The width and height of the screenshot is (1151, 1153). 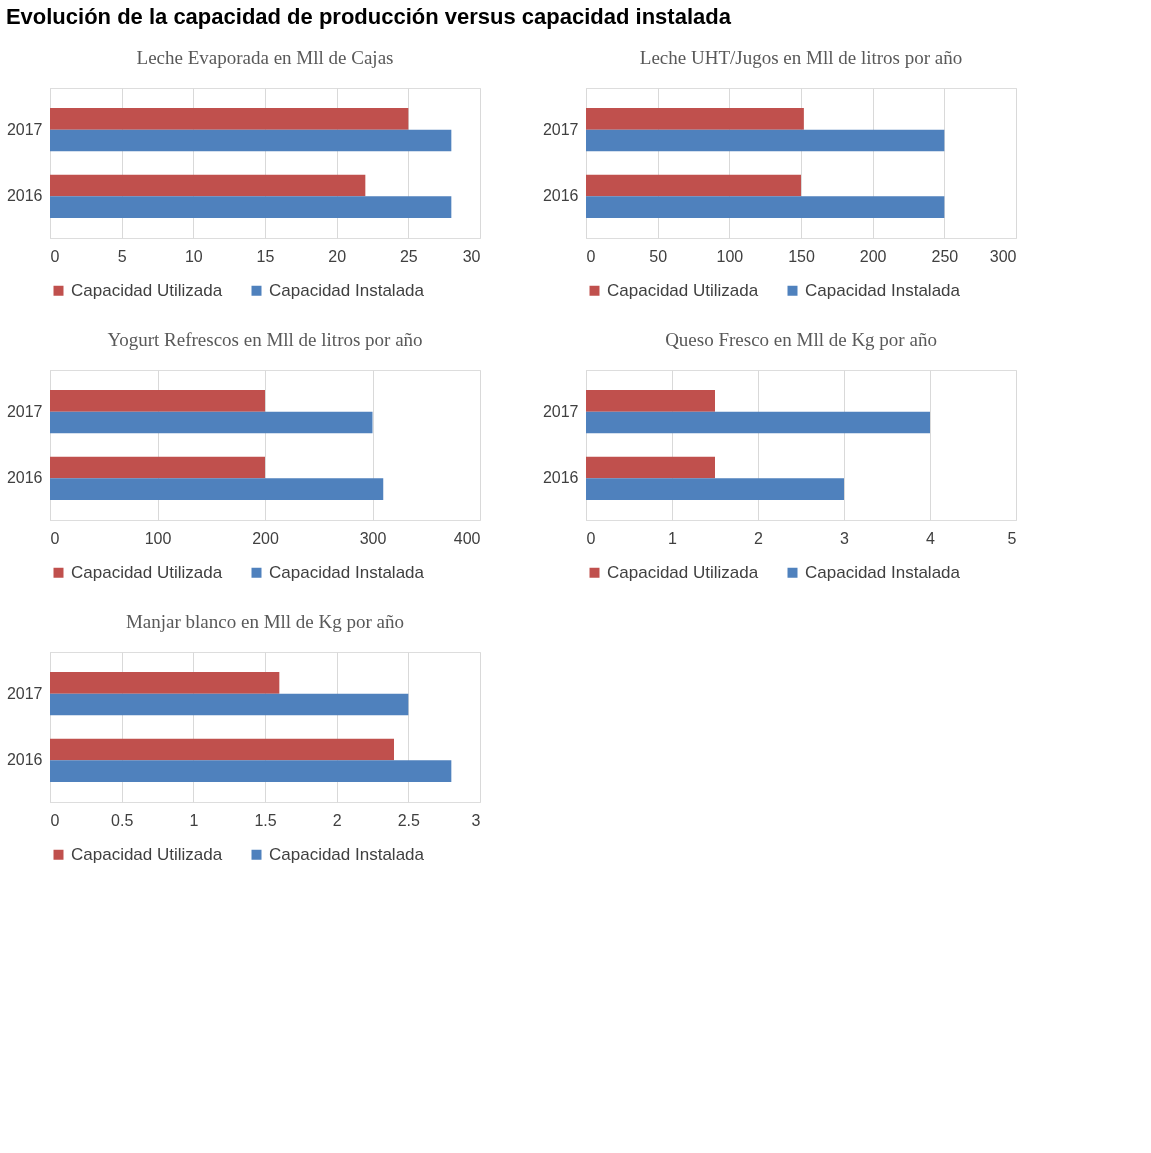 What do you see at coordinates (409, 820) in the screenshot?
I see `x-tick-label: 2.5` at bounding box center [409, 820].